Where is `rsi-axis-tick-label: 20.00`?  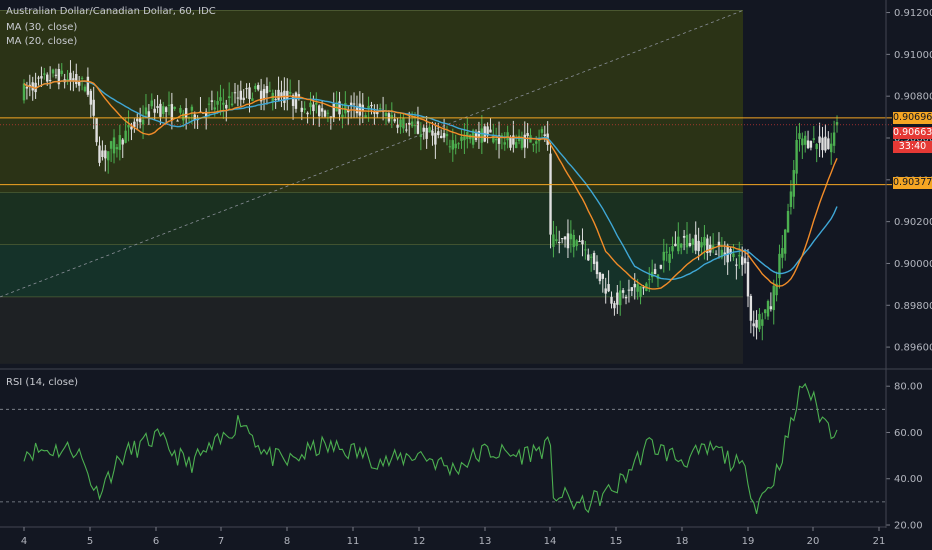
rsi-axis-tick-label: 20.00 is located at coordinates (908, 526).